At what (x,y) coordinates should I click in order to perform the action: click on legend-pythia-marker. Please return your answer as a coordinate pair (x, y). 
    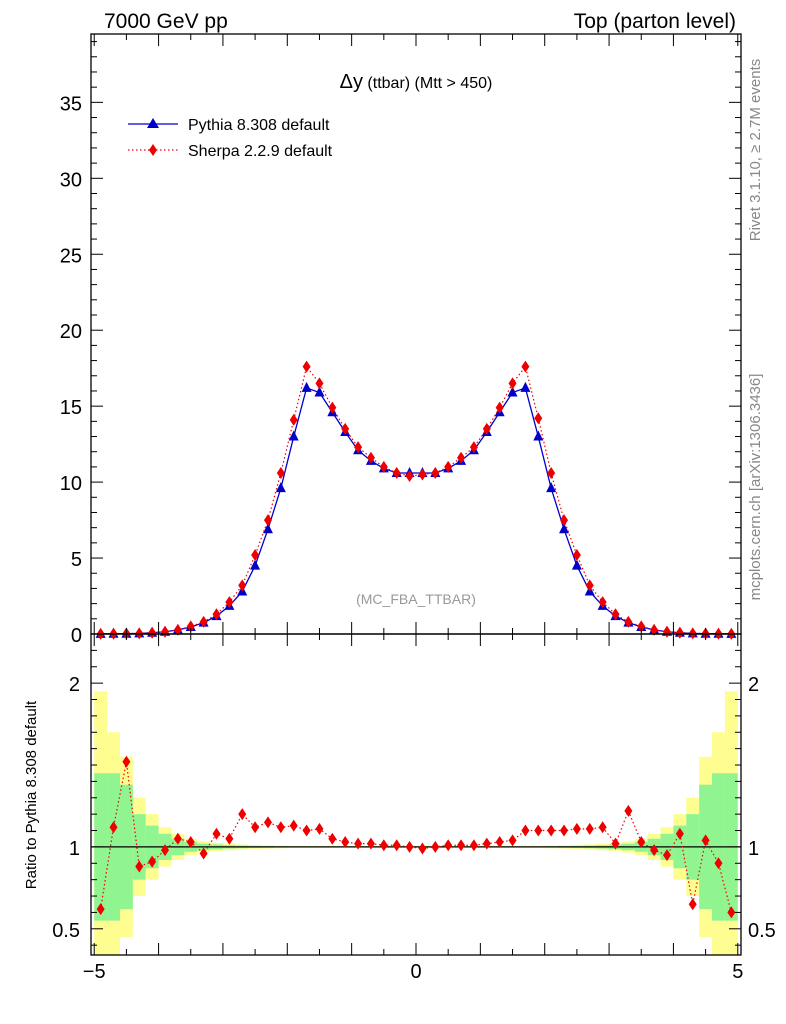
    Looking at the image, I should click on (153, 123).